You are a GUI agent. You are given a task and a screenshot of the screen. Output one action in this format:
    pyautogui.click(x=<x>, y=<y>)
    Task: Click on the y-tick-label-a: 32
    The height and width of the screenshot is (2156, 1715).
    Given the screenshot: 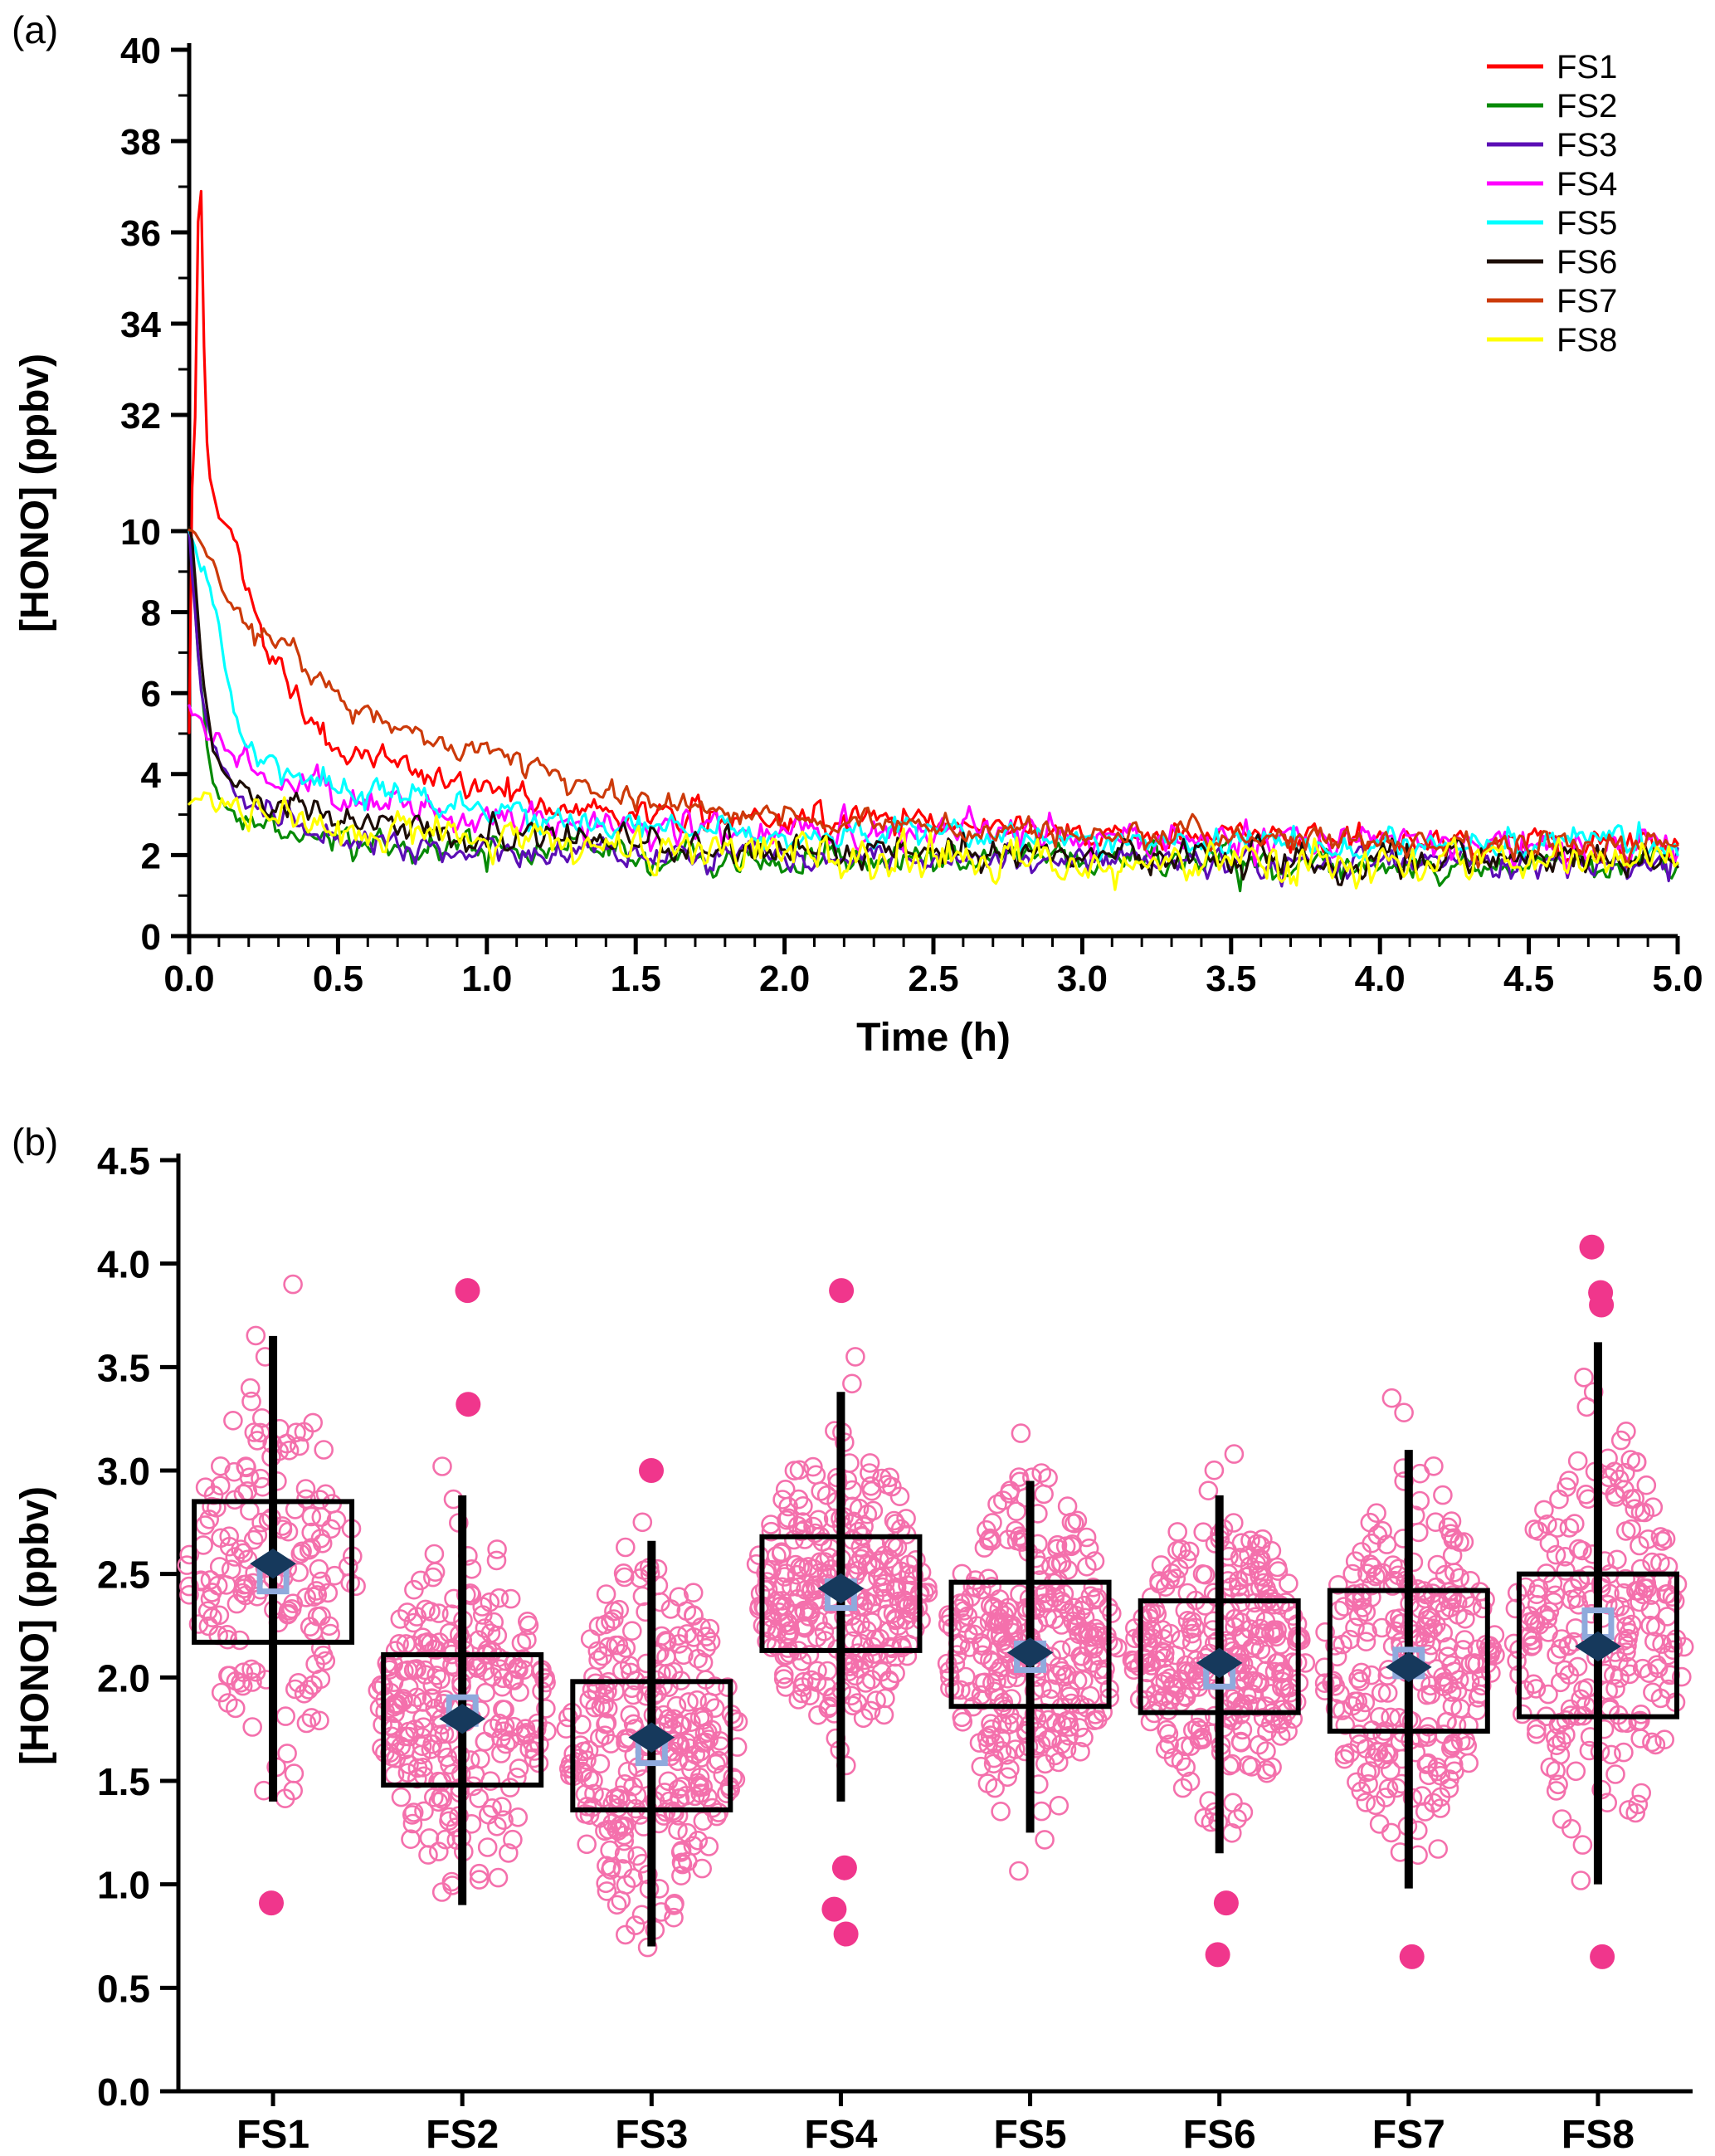 What is the action you would take?
    pyautogui.click(x=140, y=417)
    